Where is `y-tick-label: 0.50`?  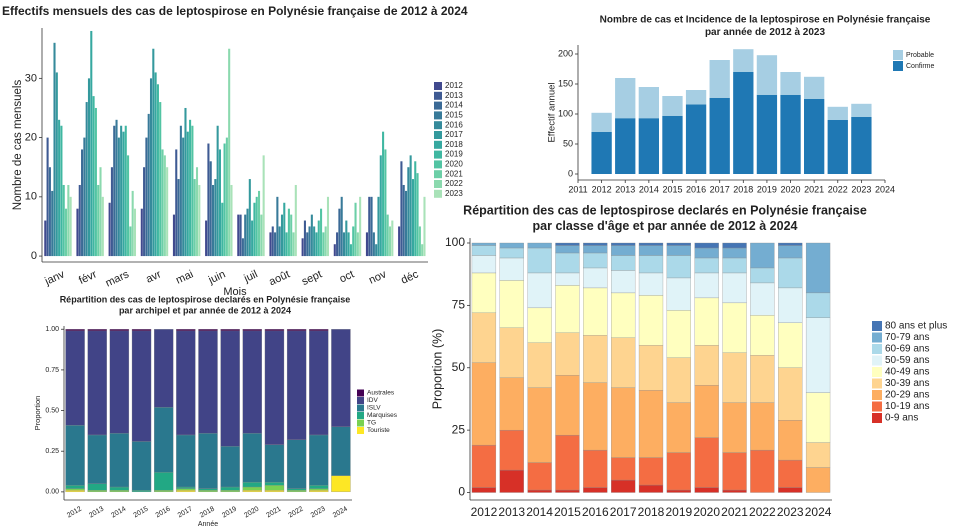 y-tick-label: 0.50 is located at coordinates (52, 410).